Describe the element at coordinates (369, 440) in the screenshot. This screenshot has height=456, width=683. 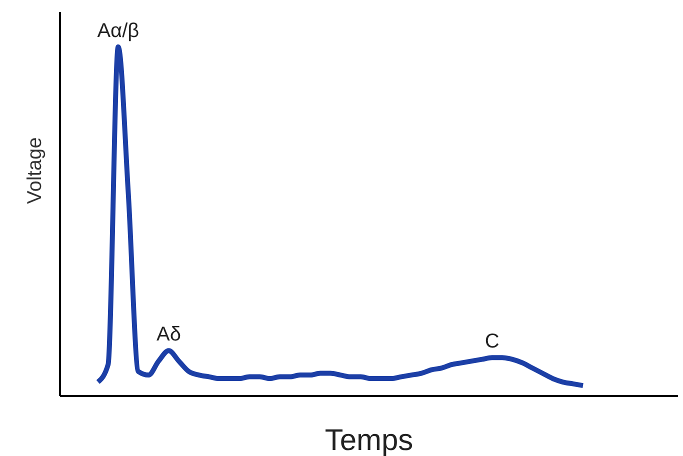
I see `x-axis-title: Temps` at that location.